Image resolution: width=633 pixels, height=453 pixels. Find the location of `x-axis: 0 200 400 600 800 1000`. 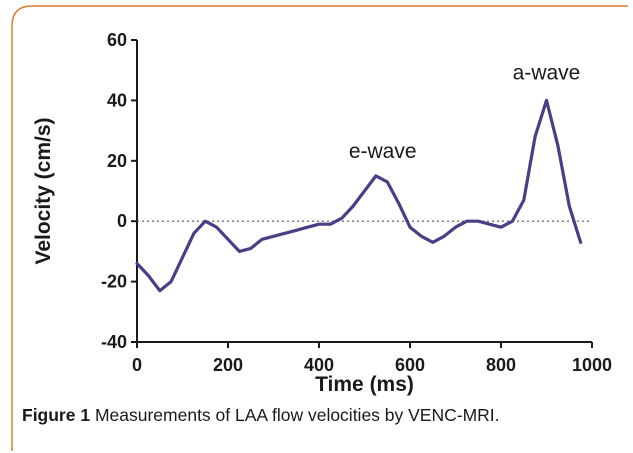

x-axis: 0 200 400 600 800 1000 is located at coordinates (372, 358).